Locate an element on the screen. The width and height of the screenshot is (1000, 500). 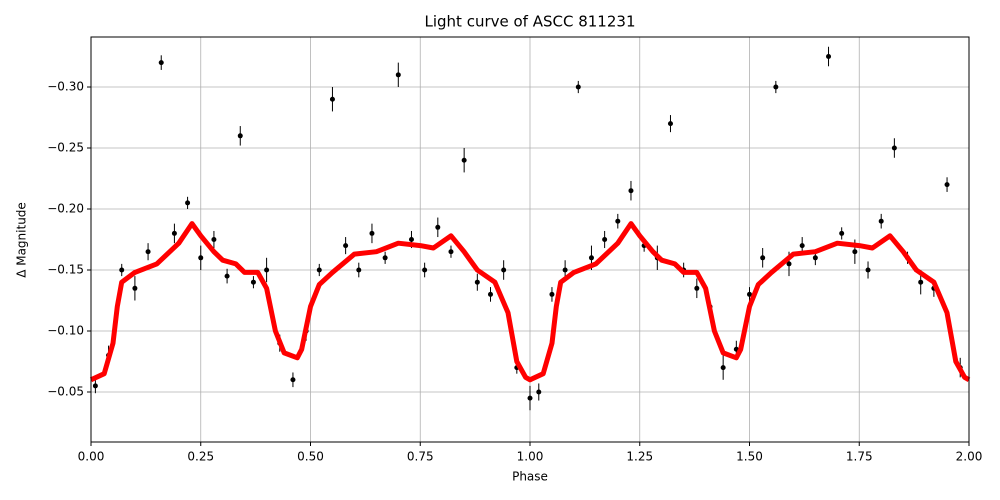
y-tick-label: −0.30 is located at coordinates (65, 87).